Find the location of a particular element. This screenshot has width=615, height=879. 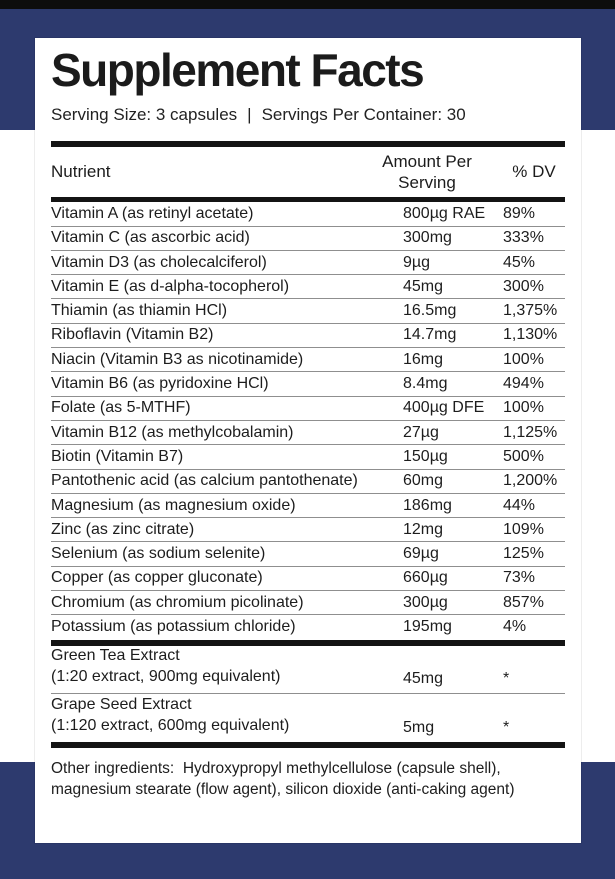

nutrient-amount: 16.5mg is located at coordinates (430, 311).